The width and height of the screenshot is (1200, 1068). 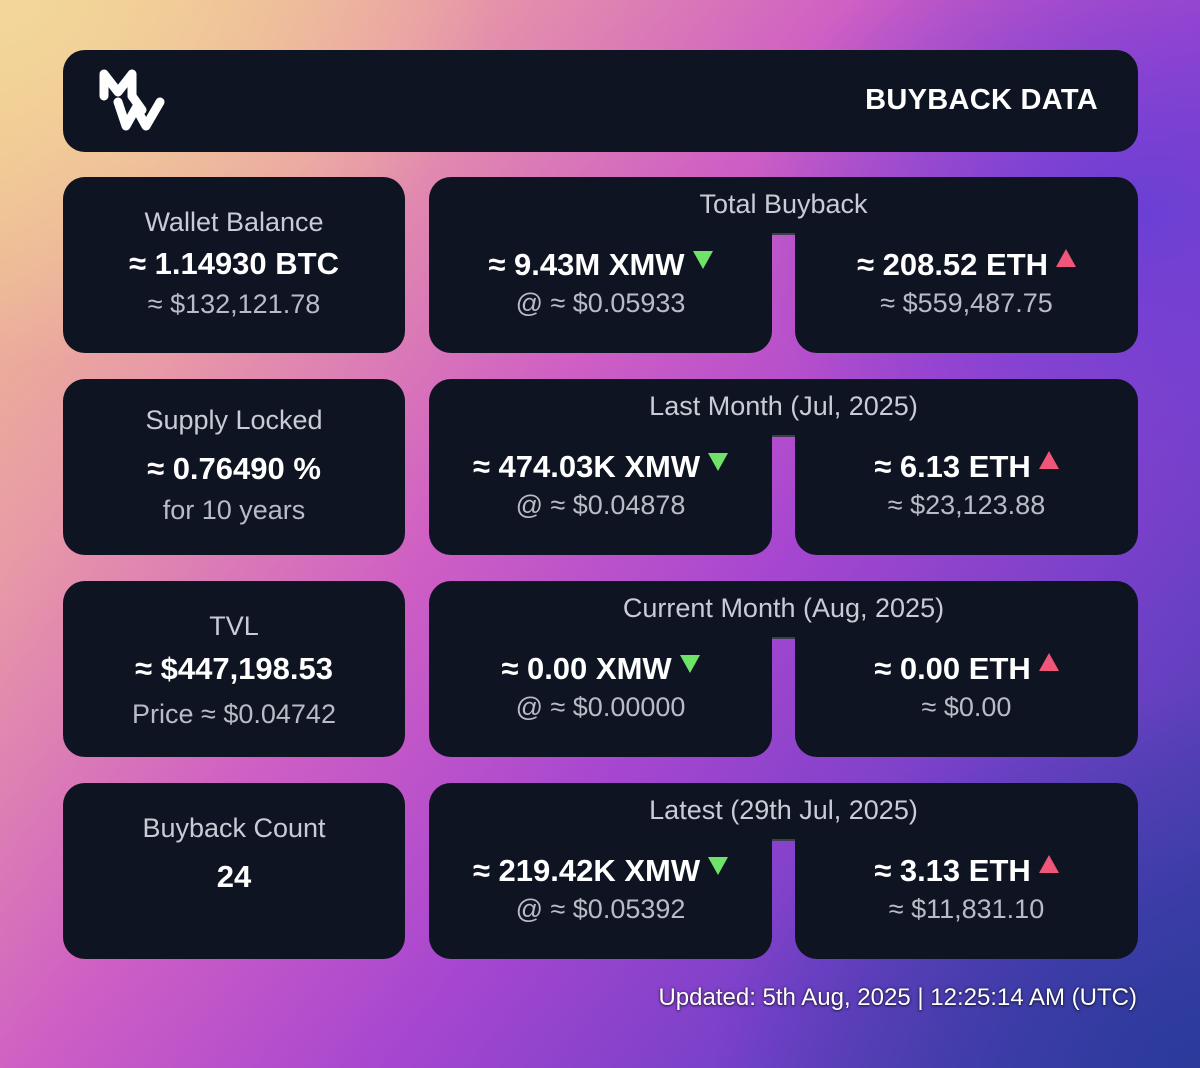 What do you see at coordinates (966, 505) in the screenshot?
I see `eth-usd: ≈ $23,123.88` at bounding box center [966, 505].